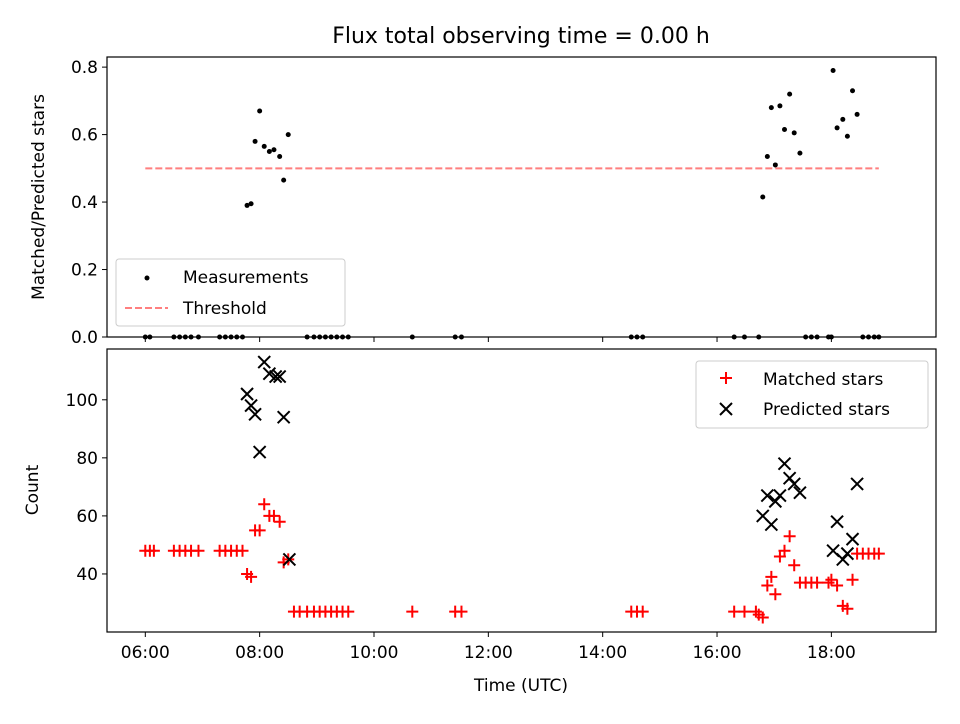  Describe the element at coordinates (84, 68) in the screenshot. I see `top-y-tick-label: 0.8` at that location.